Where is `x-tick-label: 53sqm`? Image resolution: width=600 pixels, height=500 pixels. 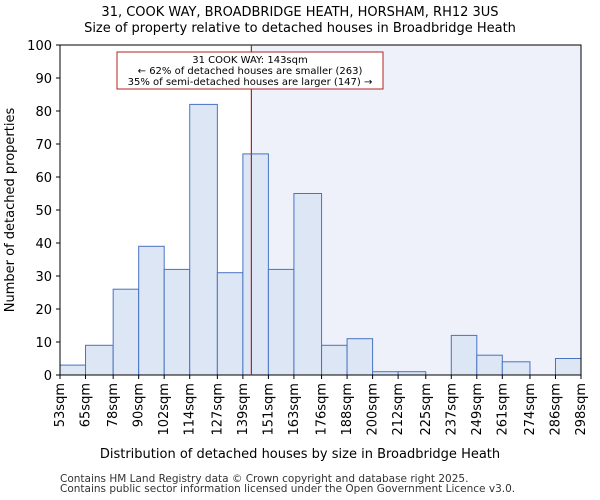
x-tick-label: 53sqm is located at coordinates (60, 405).